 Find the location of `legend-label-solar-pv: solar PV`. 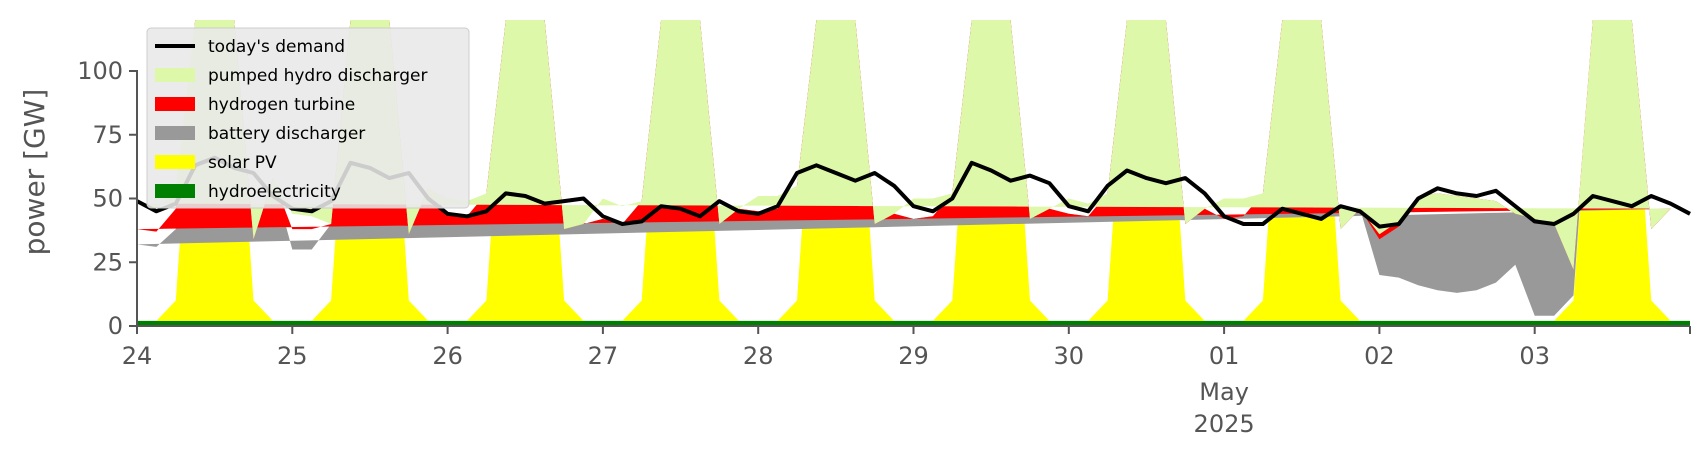

legend-label-solar-pv: solar PV is located at coordinates (242, 163).